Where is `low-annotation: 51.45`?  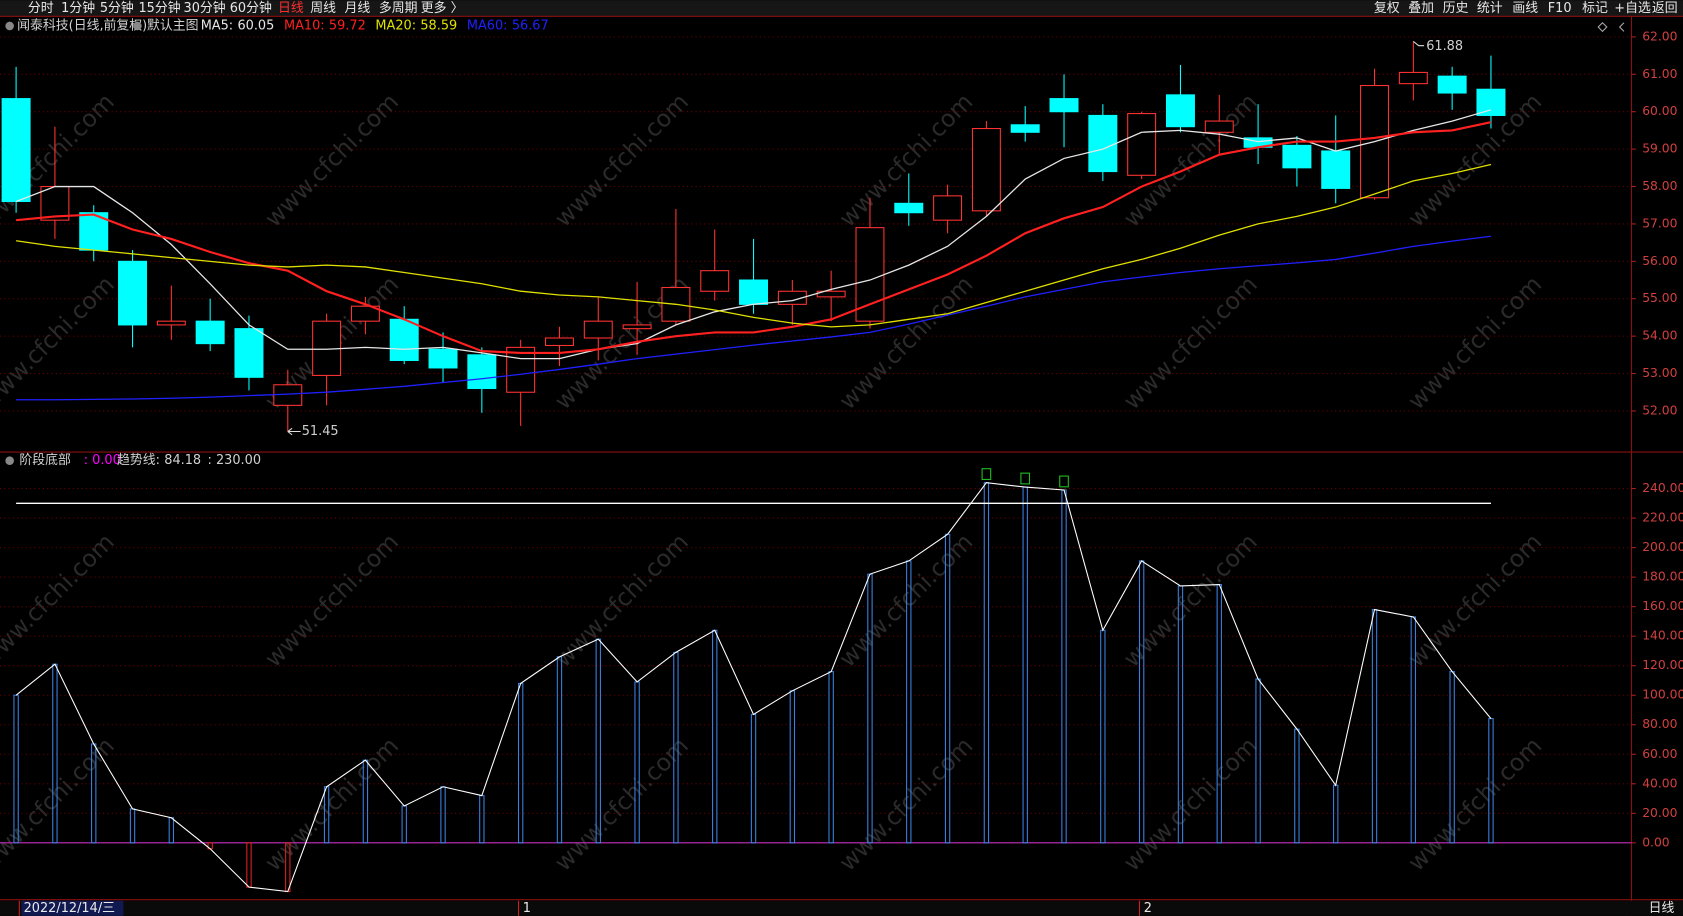
low-annotation: 51.45 is located at coordinates (320, 431).